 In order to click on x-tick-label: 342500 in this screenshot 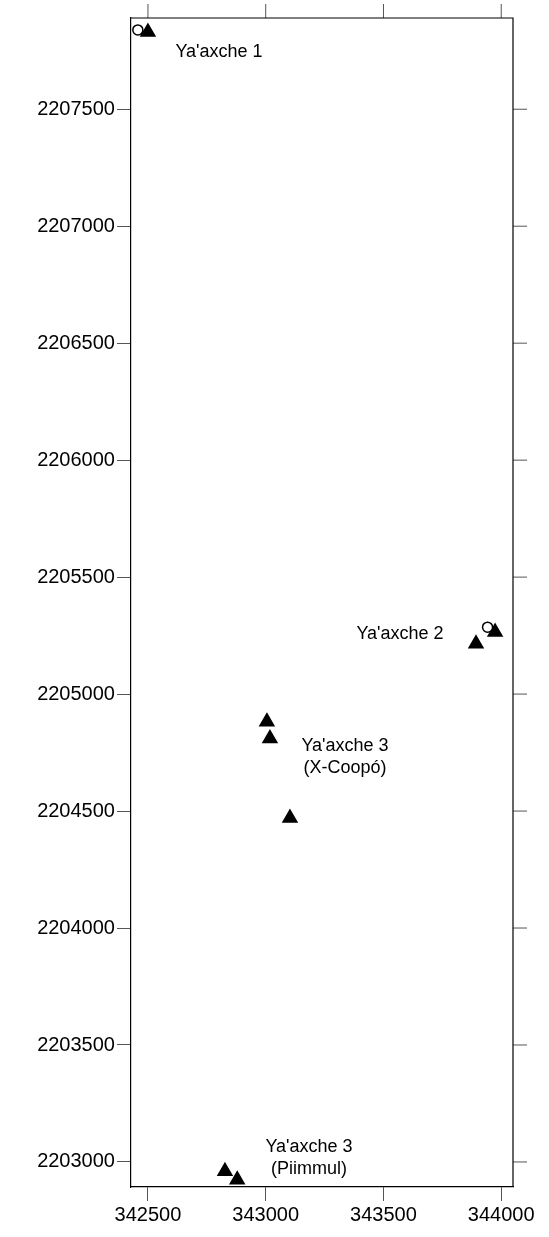, I will do `click(148, 1213)`.